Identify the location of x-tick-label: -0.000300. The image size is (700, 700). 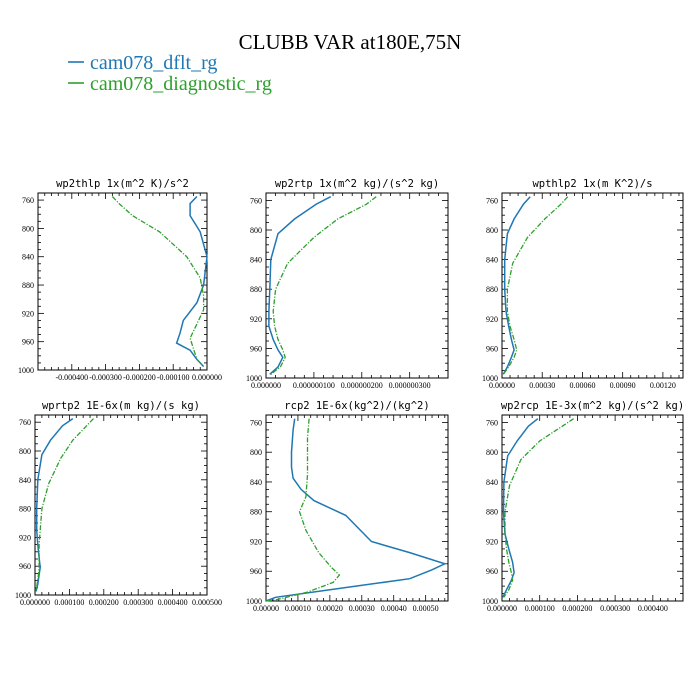
(105, 377).